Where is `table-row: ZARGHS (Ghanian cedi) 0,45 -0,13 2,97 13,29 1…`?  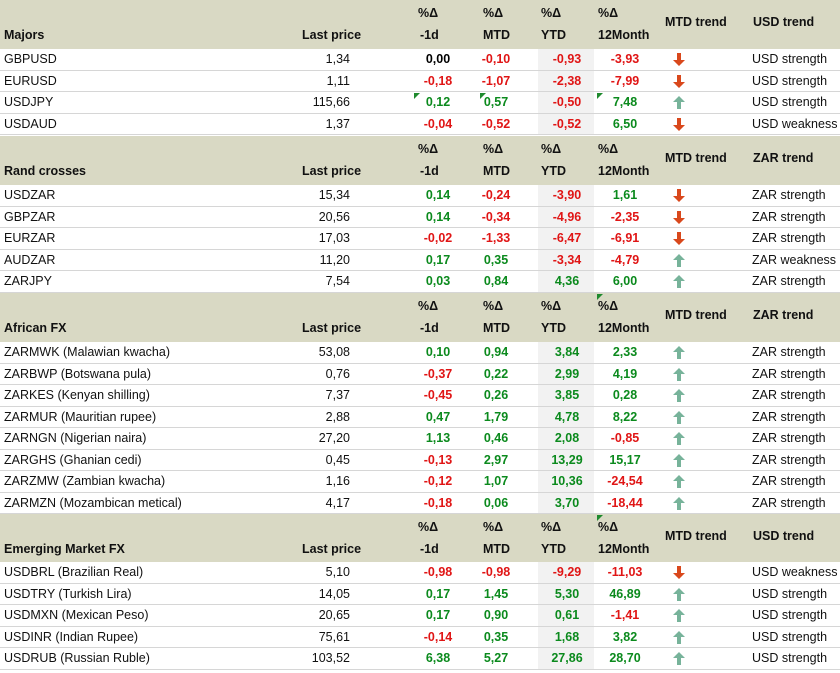
table-row: ZARGHS (Ghanian cedi) 0,45 -0,13 2,97 13,29 1… is located at coordinates (420, 460).